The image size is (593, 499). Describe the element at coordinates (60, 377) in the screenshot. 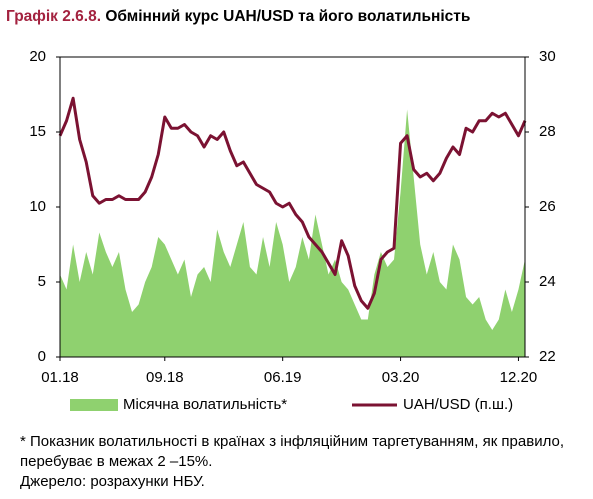

I see `x-tick-label: 01.18` at that location.